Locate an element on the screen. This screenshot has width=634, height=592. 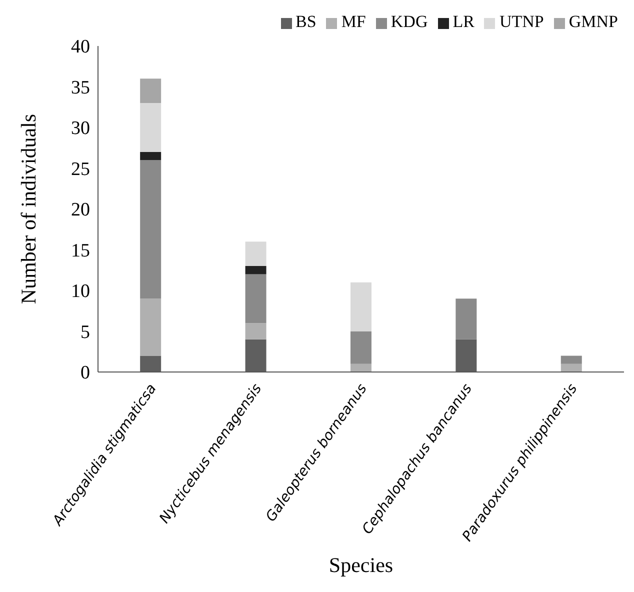
legend-label: UTNP is located at coordinates (521, 21).